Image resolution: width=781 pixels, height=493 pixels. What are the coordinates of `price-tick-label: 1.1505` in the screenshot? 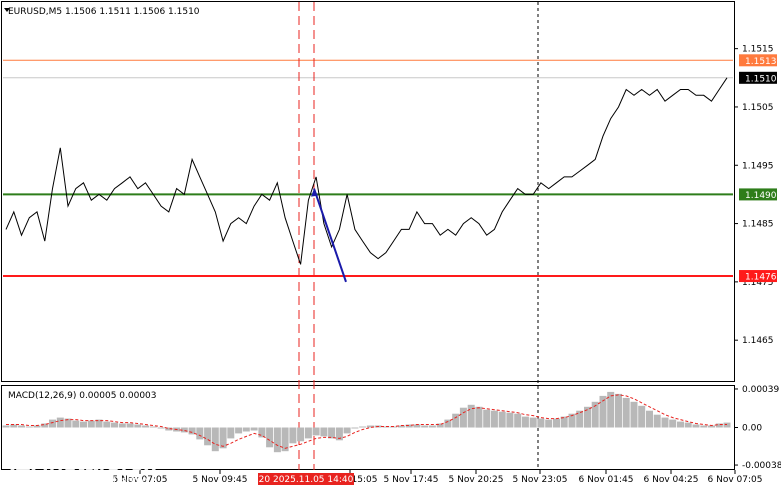 It's located at (758, 108).